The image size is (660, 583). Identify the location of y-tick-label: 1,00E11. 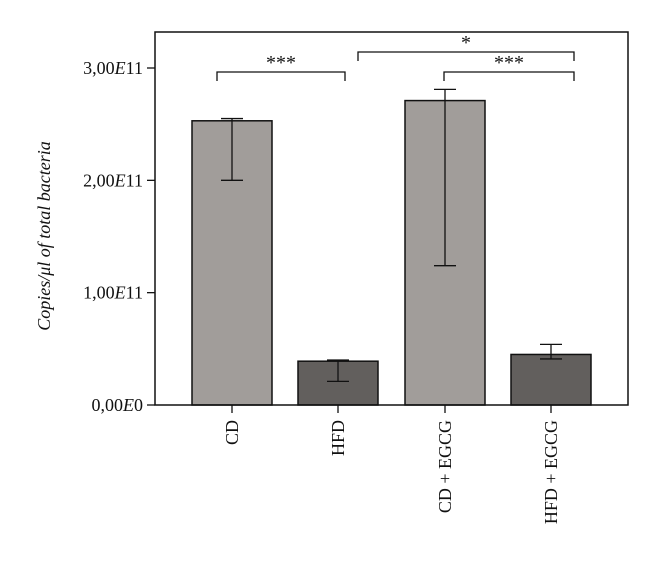
(113, 293).